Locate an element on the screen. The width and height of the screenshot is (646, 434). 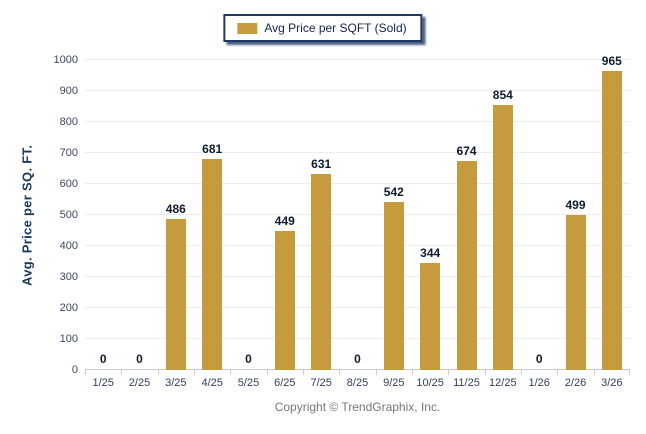
bar-value-label: 631 is located at coordinates (321, 164).